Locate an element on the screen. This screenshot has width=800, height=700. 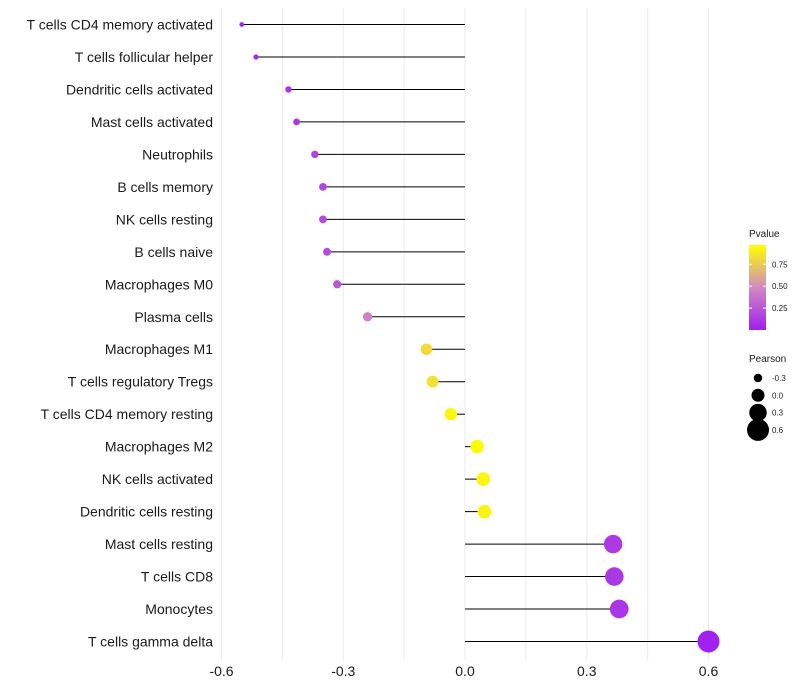
size-key-label: 0.3 is located at coordinates (778, 413).